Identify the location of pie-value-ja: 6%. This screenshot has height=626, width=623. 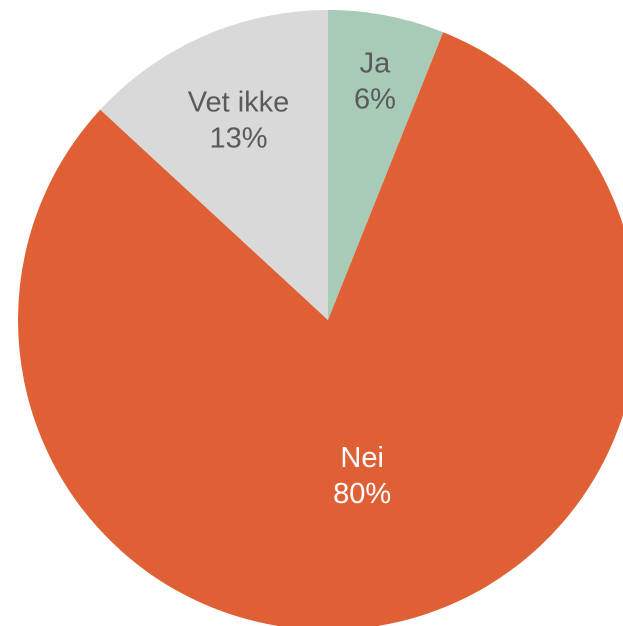
(375, 99).